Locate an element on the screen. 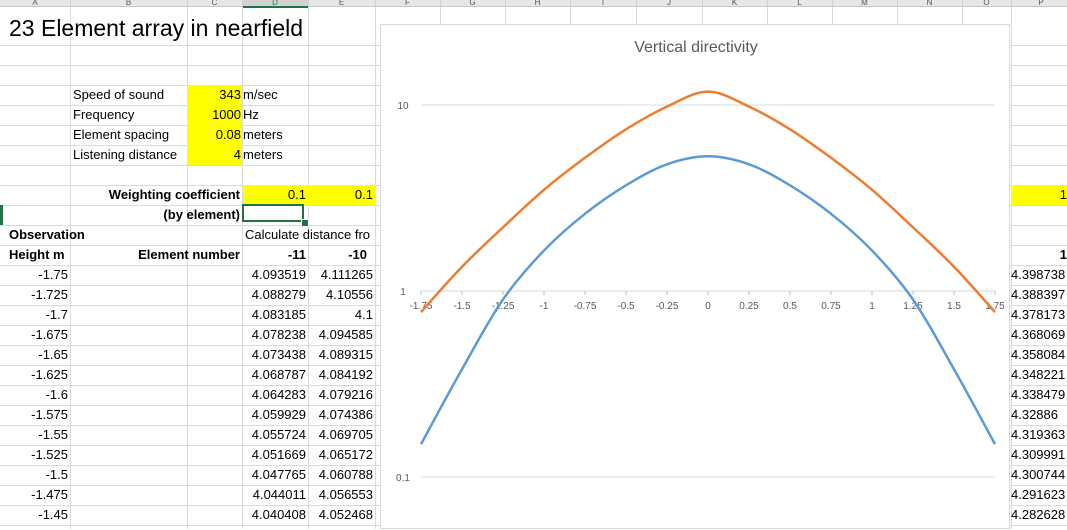 The image size is (1067, 530). column-header-l: L is located at coordinates (800, 3).